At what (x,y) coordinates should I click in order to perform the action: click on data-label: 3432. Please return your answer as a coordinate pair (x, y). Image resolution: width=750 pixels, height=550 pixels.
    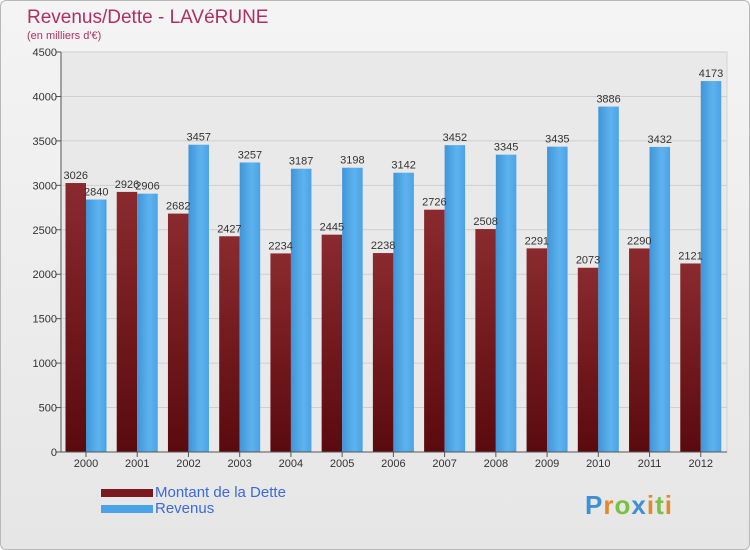
    Looking at the image, I should click on (660, 140).